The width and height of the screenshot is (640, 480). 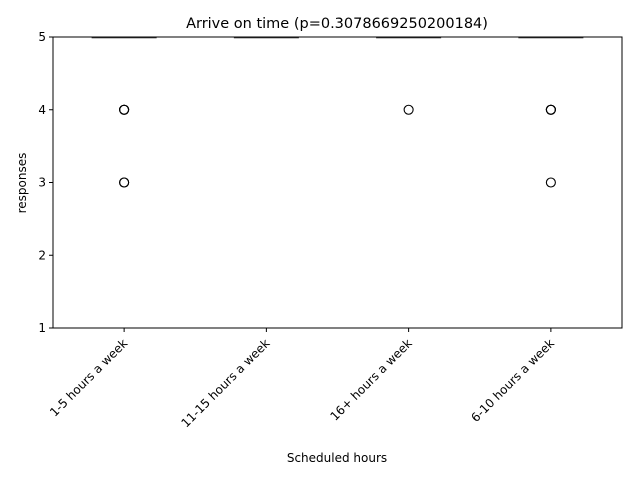 I want to click on y-tick-label: 1, so click(x=42, y=328).